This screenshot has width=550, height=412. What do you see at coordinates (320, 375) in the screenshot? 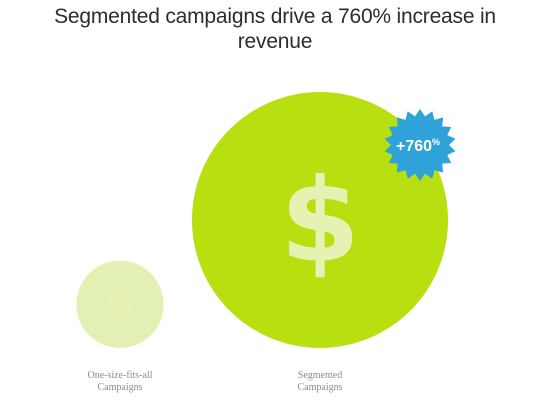
I see `category-label-line: Segmented` at bounding box center [320, 375].